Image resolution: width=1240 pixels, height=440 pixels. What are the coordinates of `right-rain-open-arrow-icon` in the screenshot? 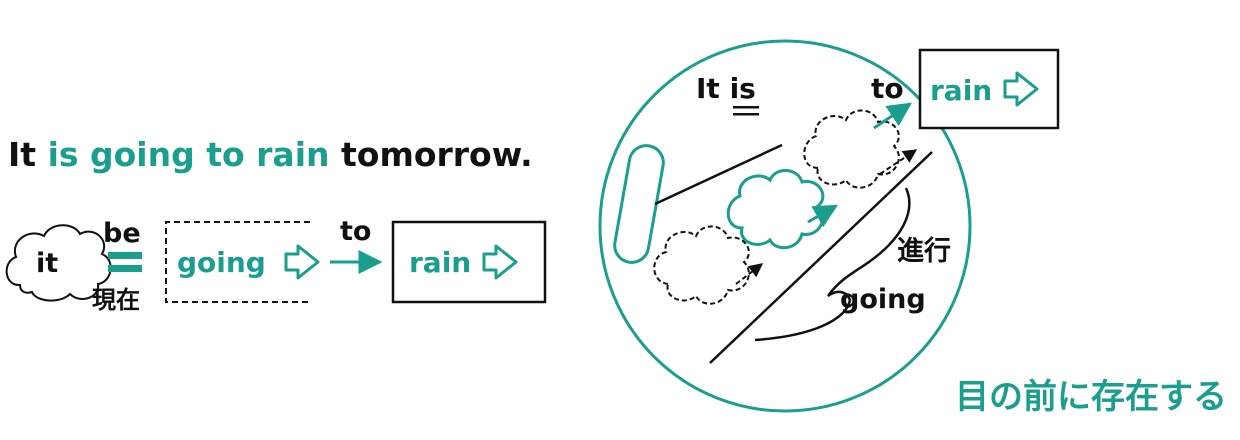 It's located at (1021, 89).